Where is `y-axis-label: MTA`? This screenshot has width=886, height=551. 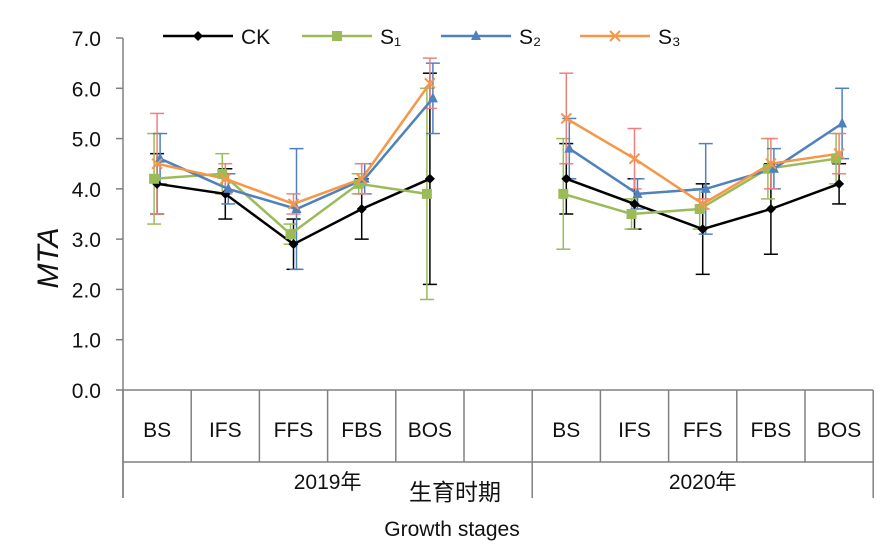 y-axis-label: MTA is located at coordinates (48, 257).